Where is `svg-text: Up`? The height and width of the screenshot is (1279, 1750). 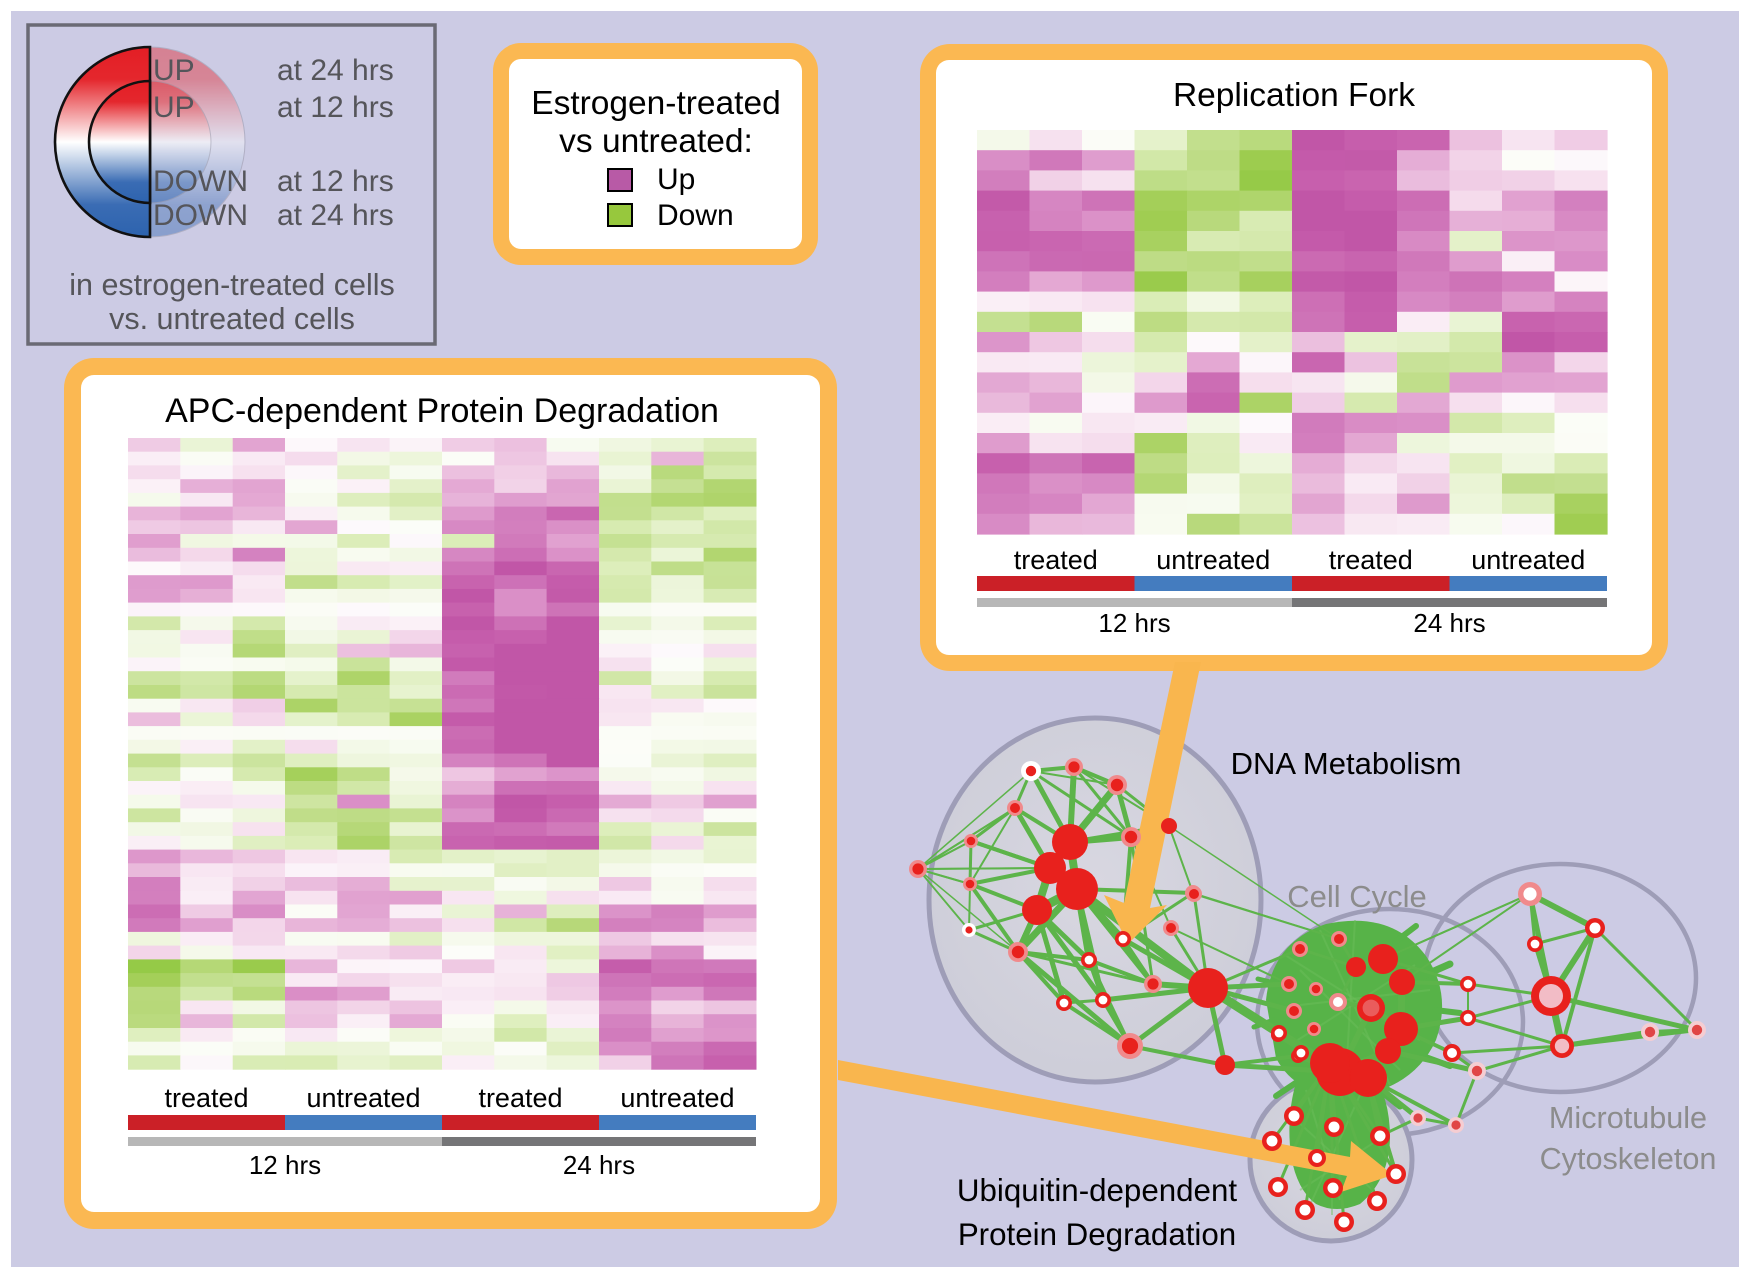
svg-text: Up is located at coordinates (676, 179).